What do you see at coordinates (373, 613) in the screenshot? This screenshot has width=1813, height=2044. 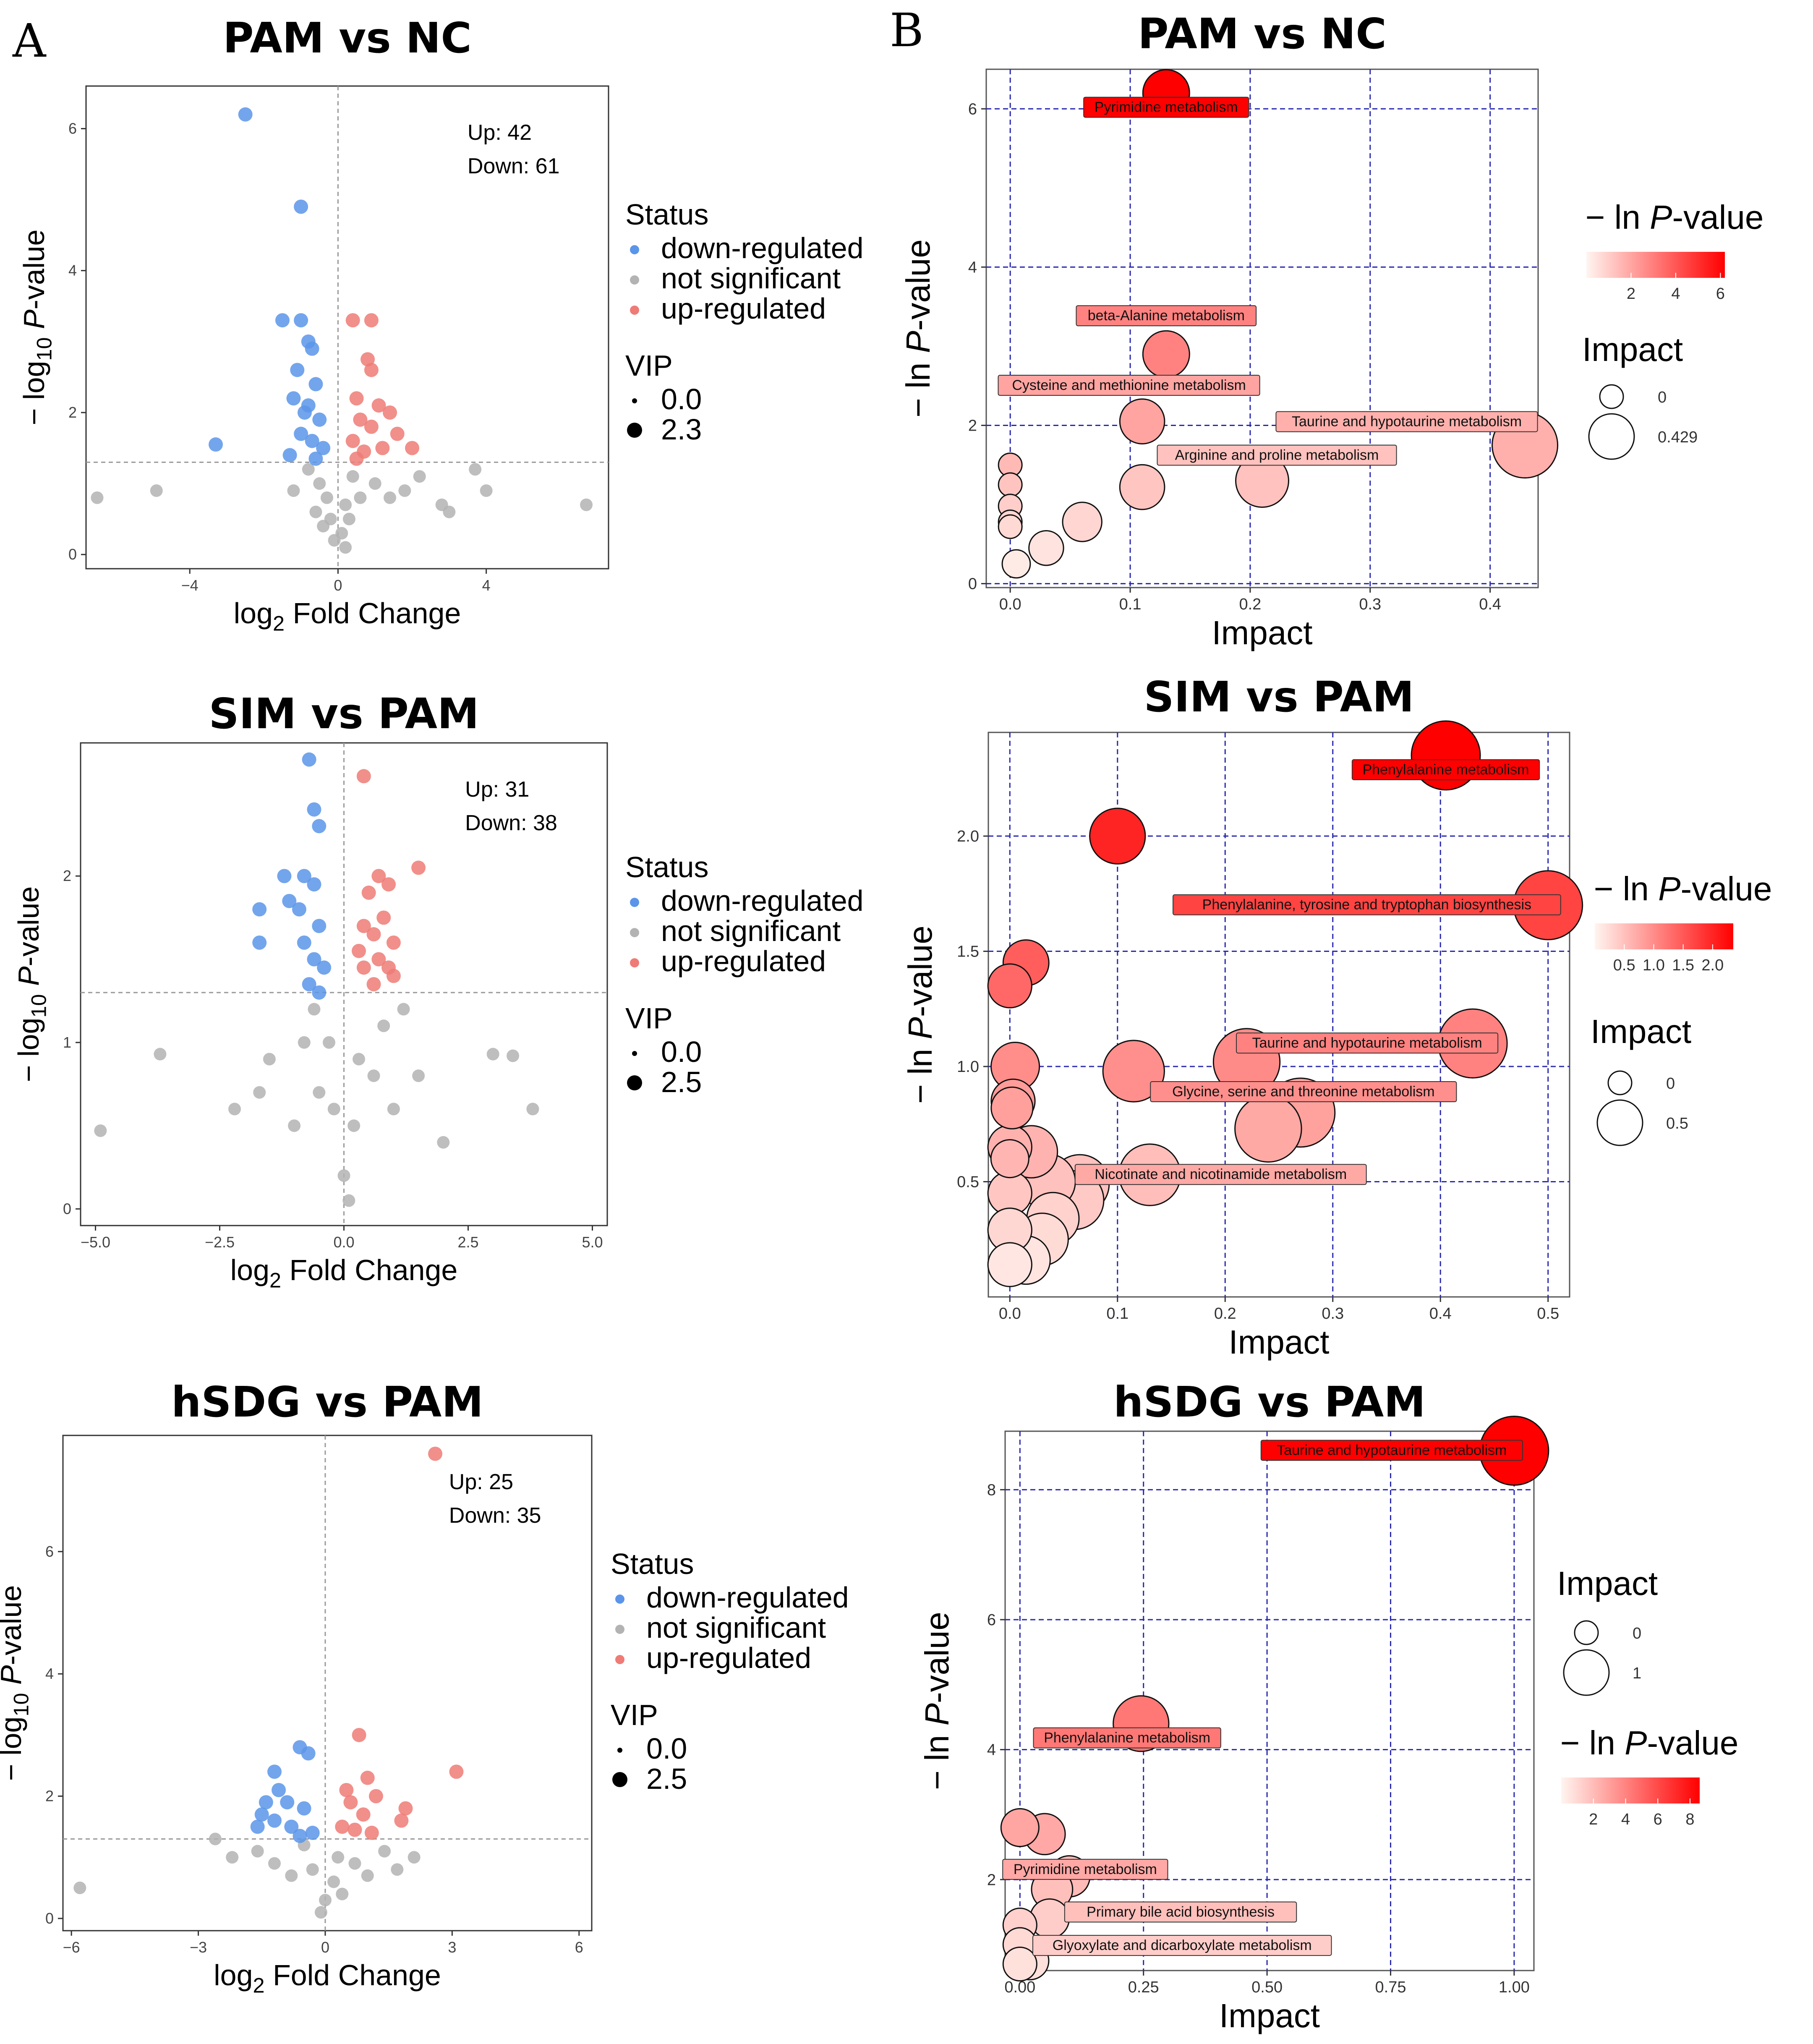 I see `x-axis-label-part: Fold Change` at bounding box center [373, 613].